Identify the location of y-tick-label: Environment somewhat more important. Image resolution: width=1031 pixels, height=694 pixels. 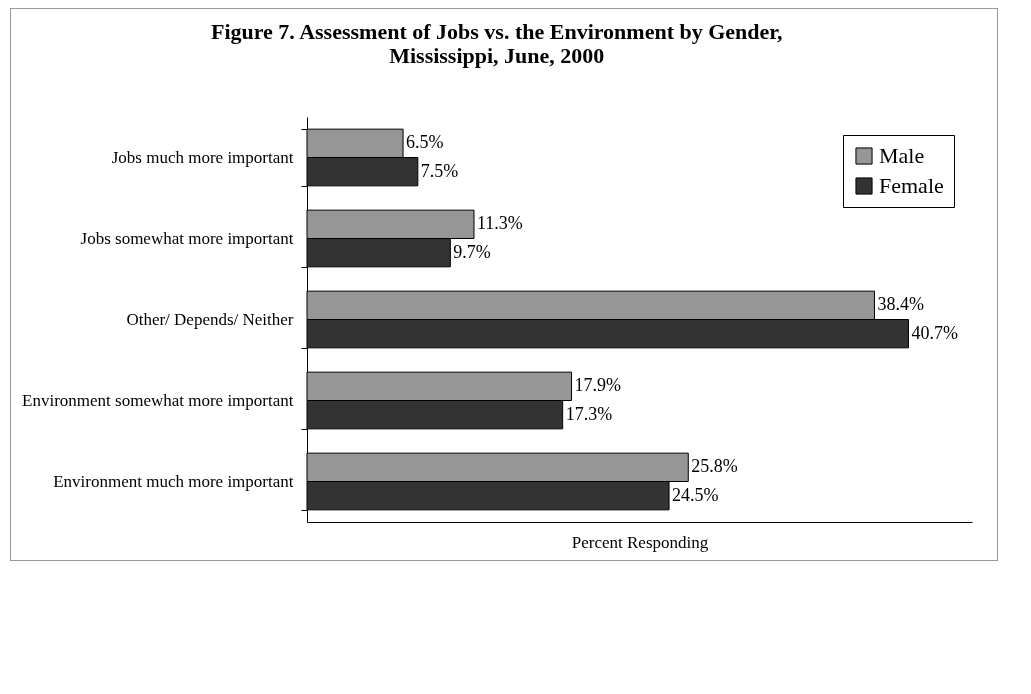
(158, 400).